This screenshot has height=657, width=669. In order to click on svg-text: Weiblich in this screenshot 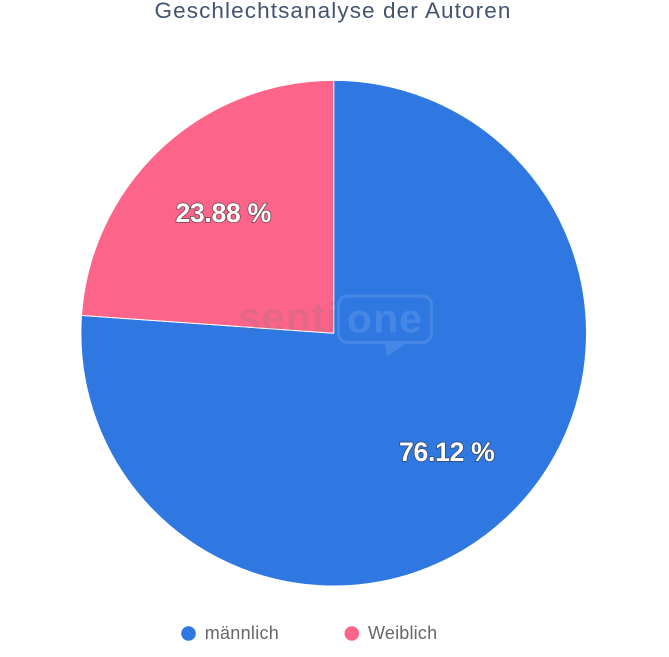, I will do `click(402, 633)`.